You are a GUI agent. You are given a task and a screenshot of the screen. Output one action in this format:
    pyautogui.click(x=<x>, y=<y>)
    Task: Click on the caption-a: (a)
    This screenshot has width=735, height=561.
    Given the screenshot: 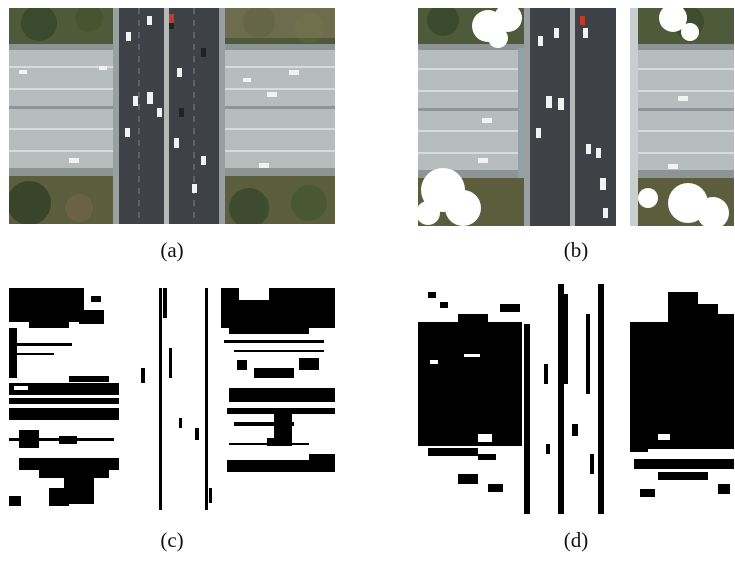 What is the action you would take?
    pyautogui.click(x=172, y=250)
    